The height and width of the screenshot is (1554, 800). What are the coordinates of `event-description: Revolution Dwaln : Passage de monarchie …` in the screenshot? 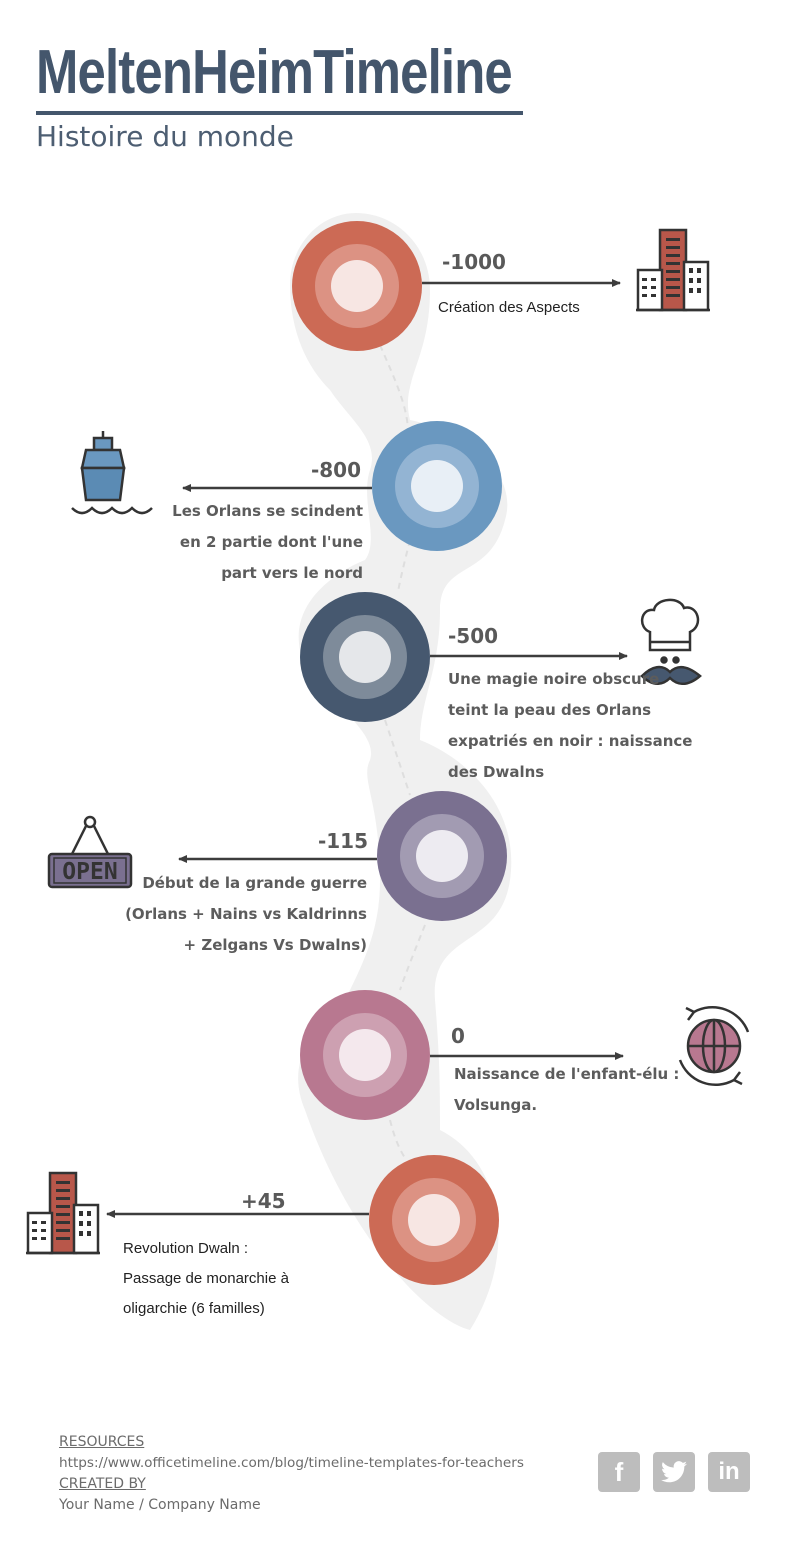 It's located at (223, 1279).